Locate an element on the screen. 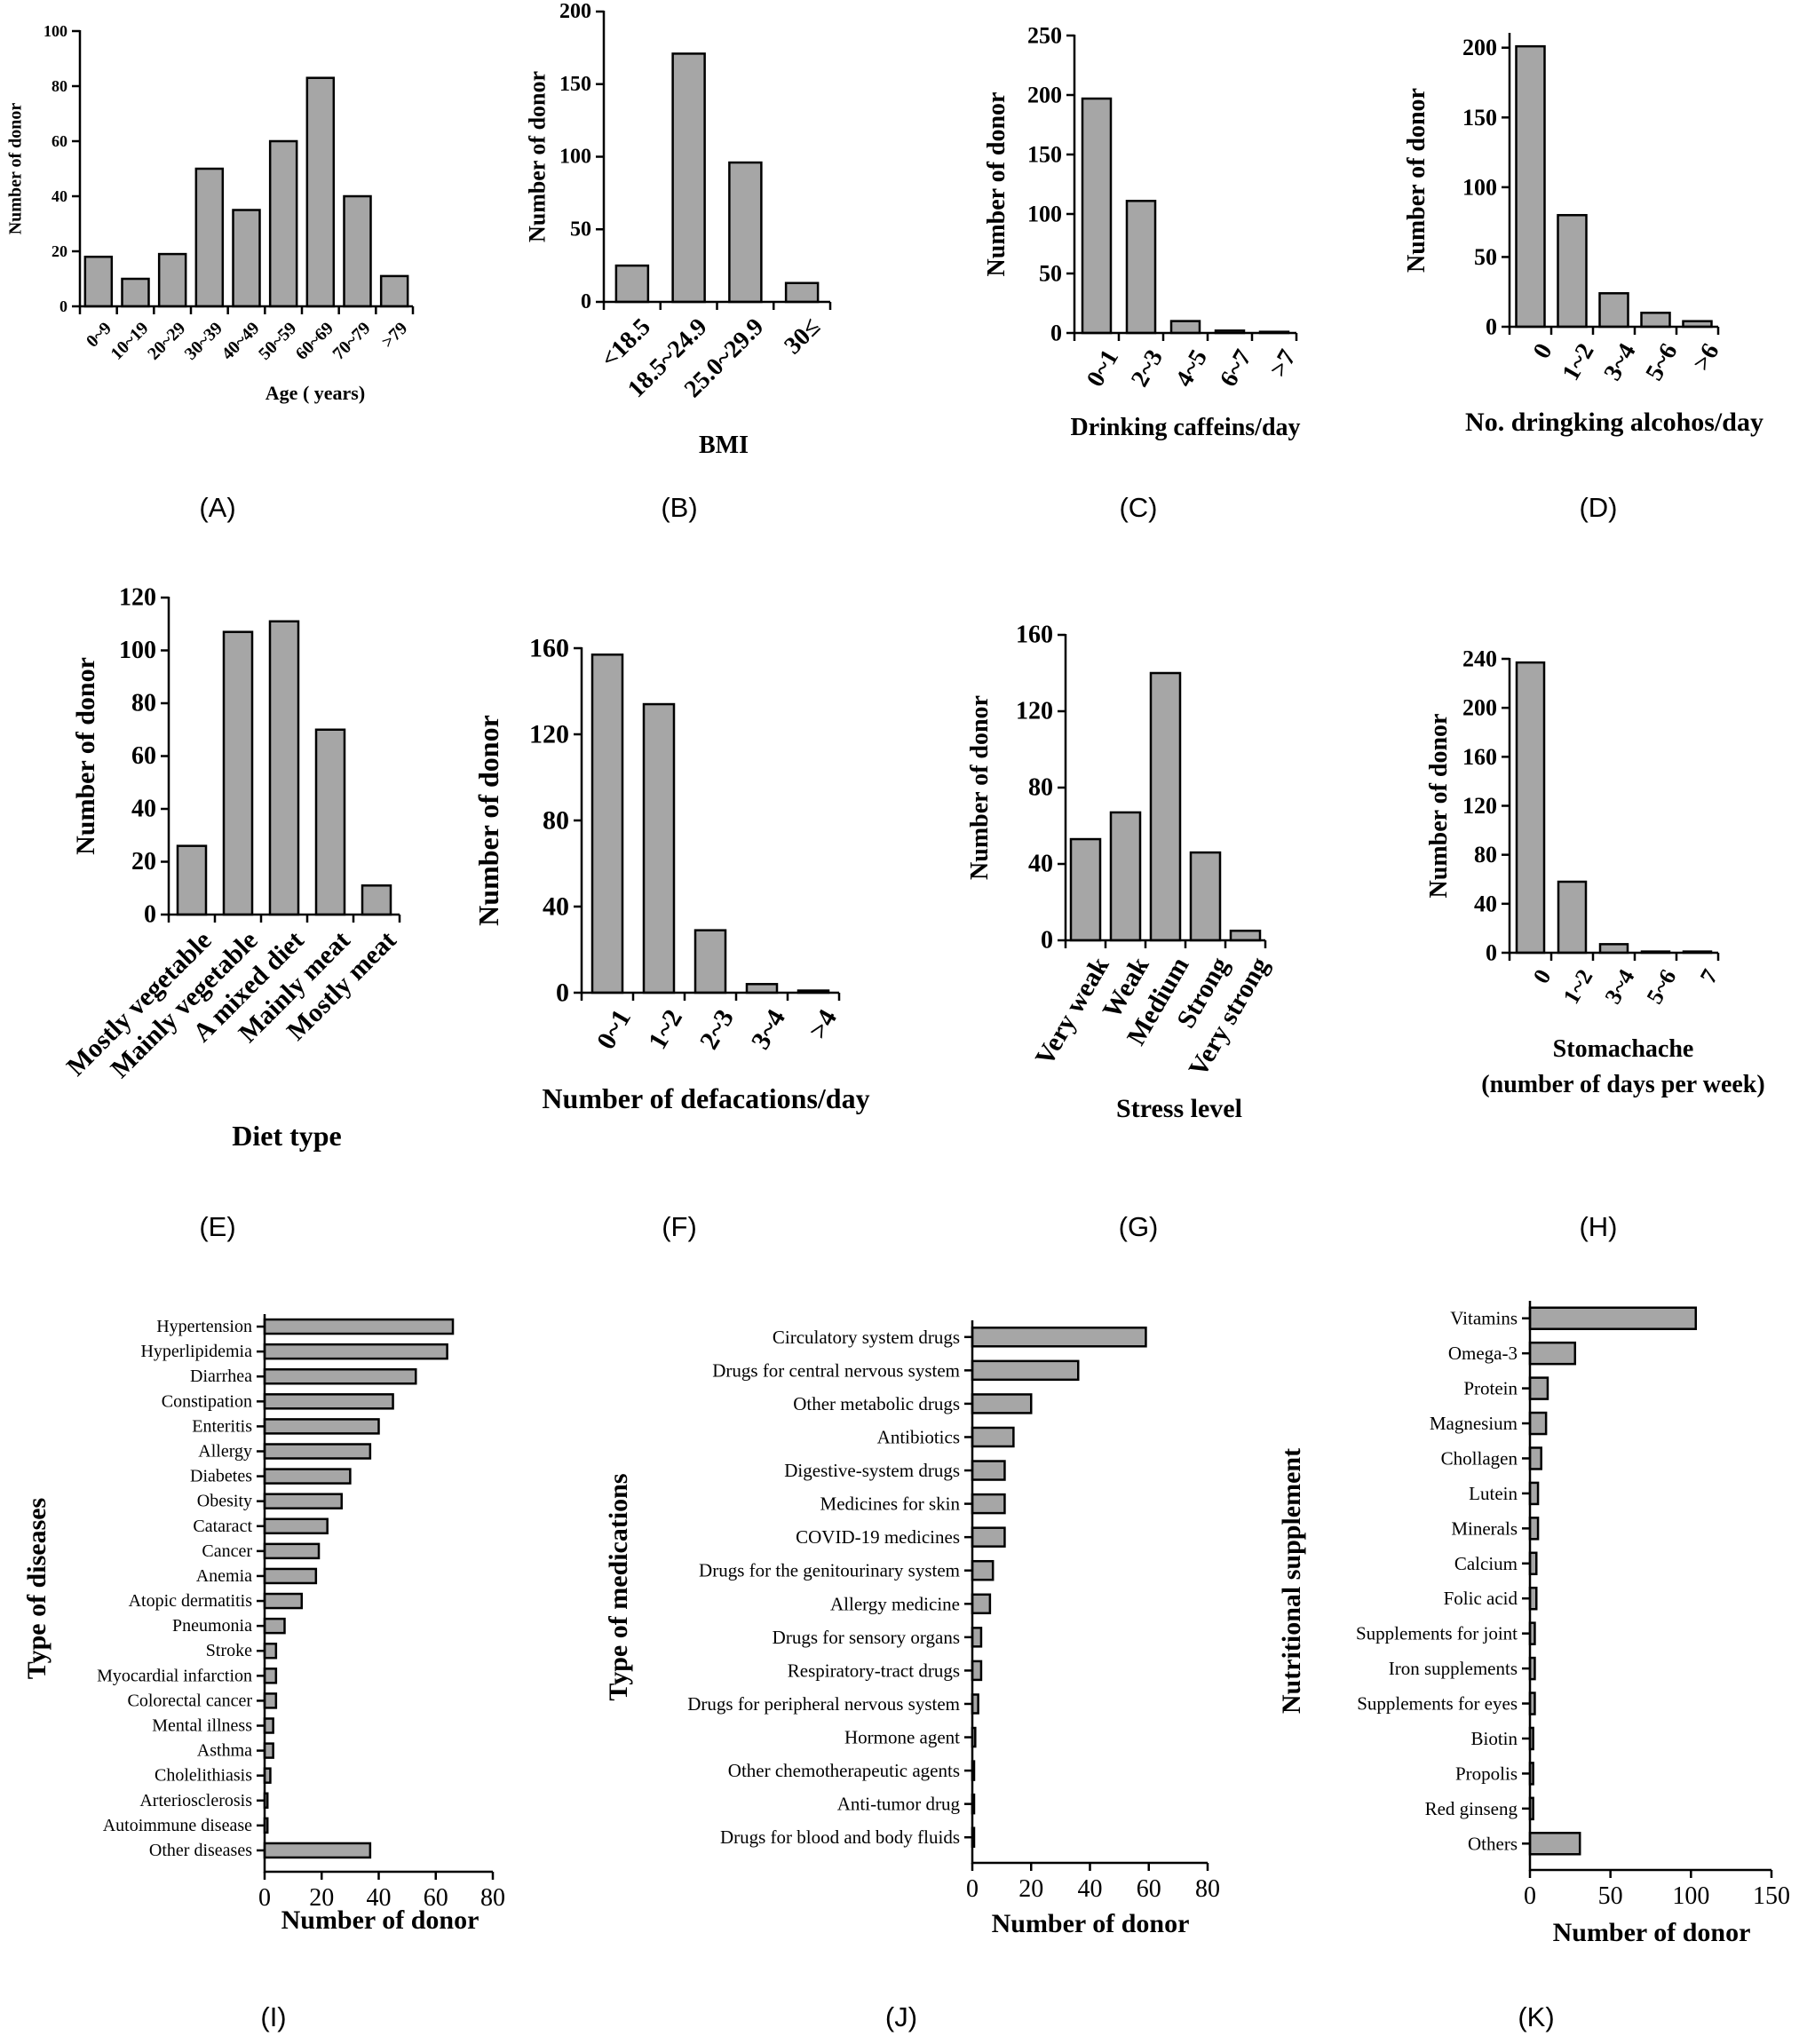 This screenshot has width=1799, height=2044. axes is located at coordinates (1649, 1586).